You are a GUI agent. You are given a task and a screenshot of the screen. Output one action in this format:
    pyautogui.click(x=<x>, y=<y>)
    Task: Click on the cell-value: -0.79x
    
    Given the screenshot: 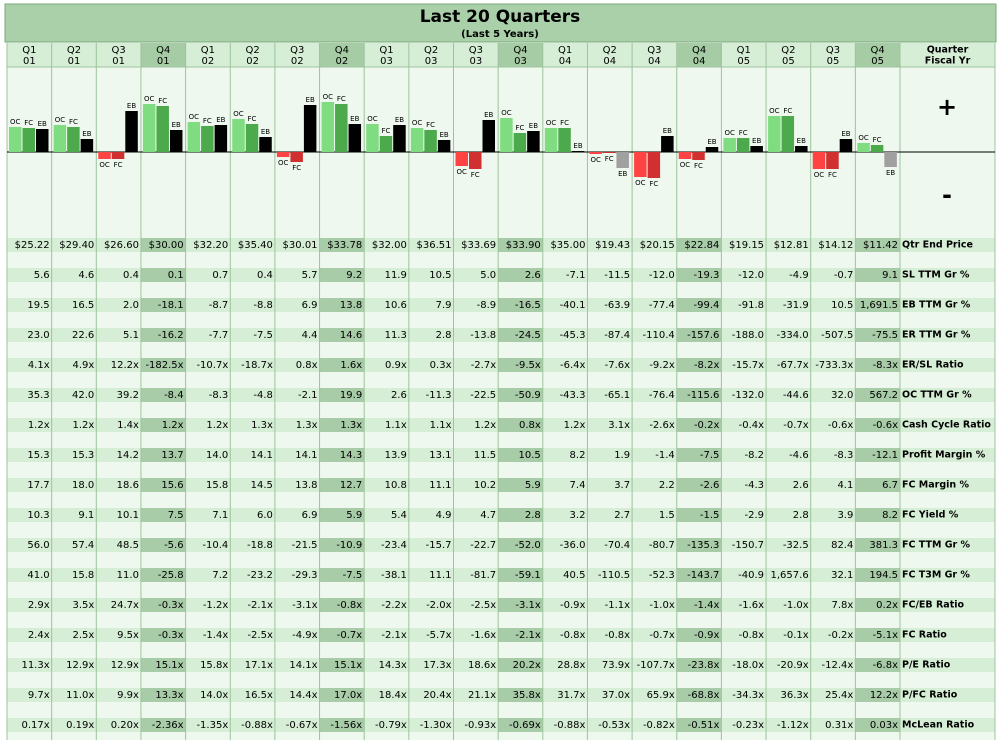 What is the action you would take?
    pyautogui.click(x=391, y=725)
    